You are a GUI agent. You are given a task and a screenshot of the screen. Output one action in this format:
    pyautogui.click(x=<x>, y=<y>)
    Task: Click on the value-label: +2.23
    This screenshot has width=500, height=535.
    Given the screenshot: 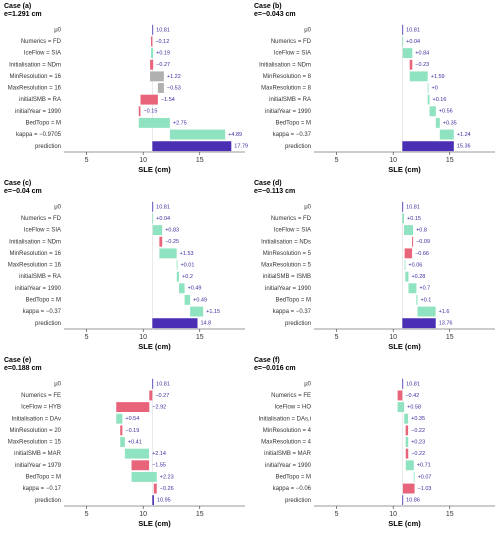 What is the action you would take?
    pyautogui.click(x=167, y=477)
    